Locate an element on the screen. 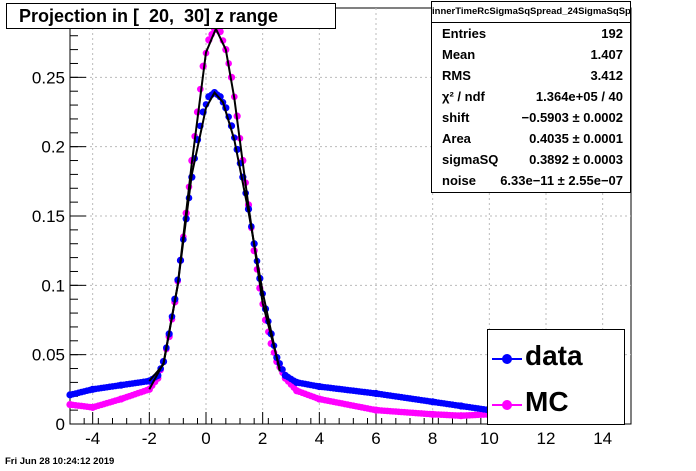  stats-row-chi2: χ² / ndf 1.364e+05 / 40 is located at coordinates (531, 96).